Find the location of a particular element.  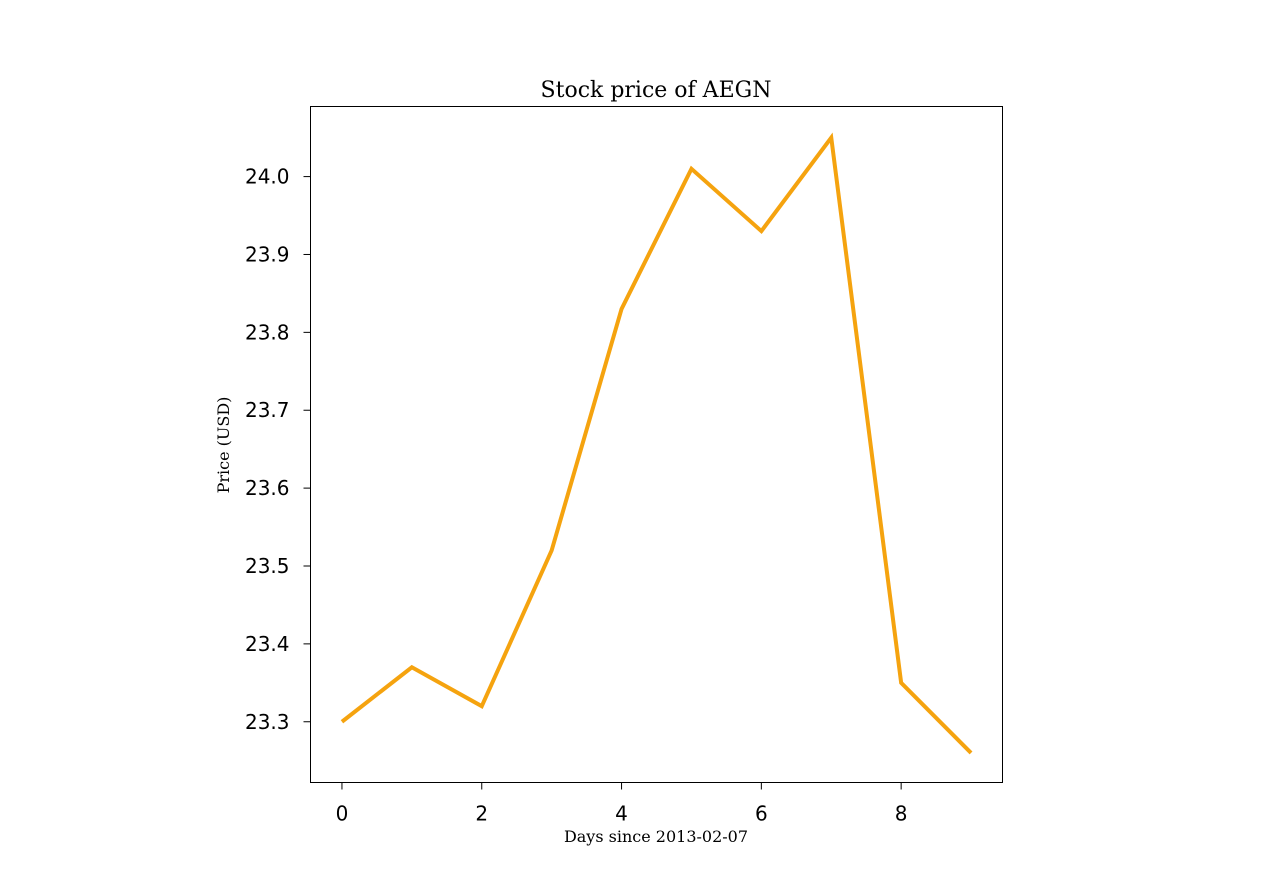

y-tick-label: 23.3 is located at coordinates (267, 722).